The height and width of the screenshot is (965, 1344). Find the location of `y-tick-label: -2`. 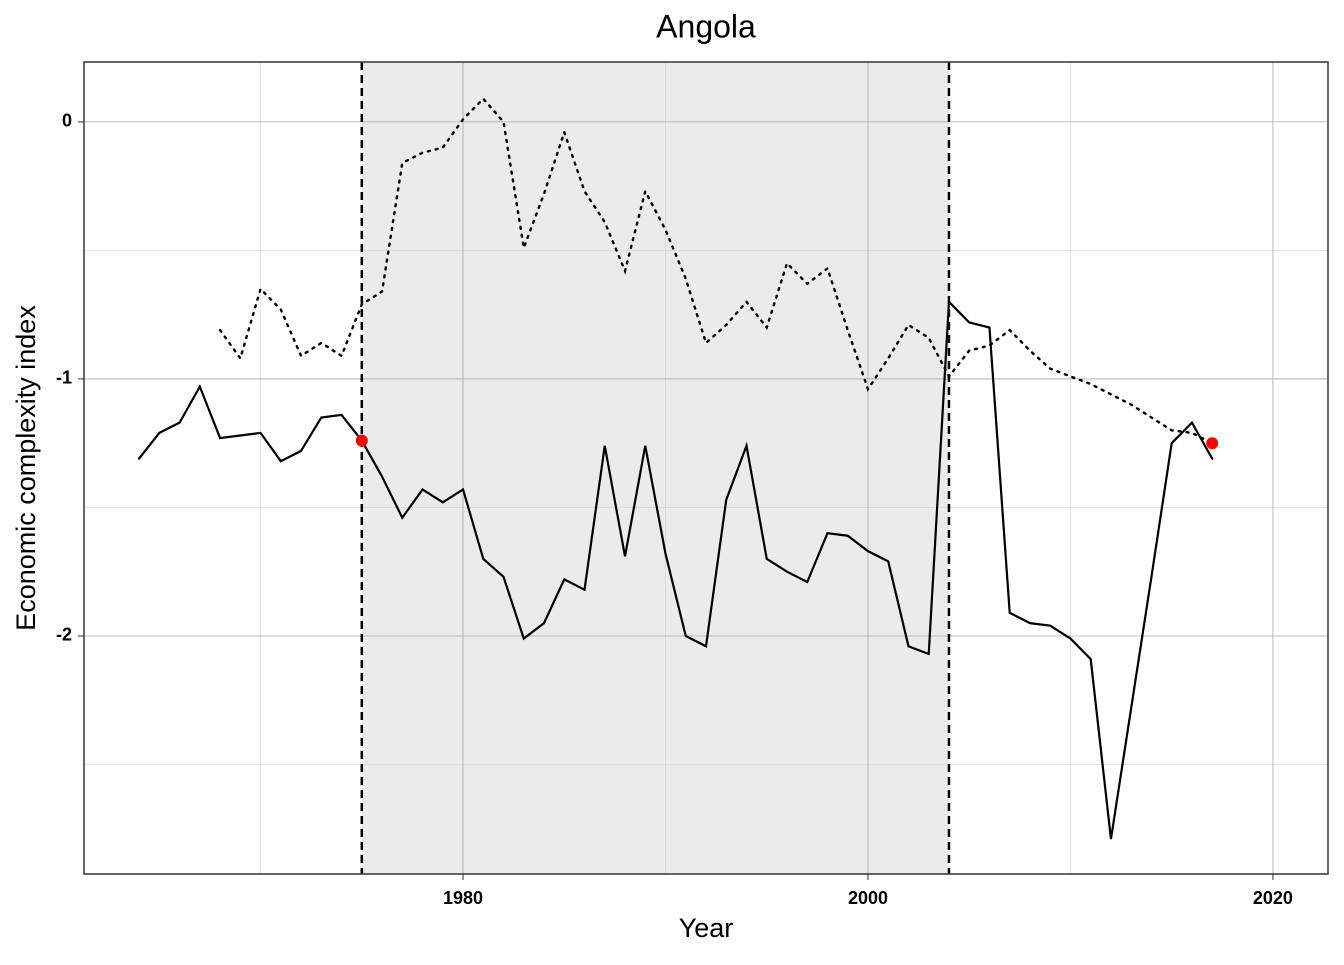

y-tick-label: -2 is located at coordinates (64, 635).